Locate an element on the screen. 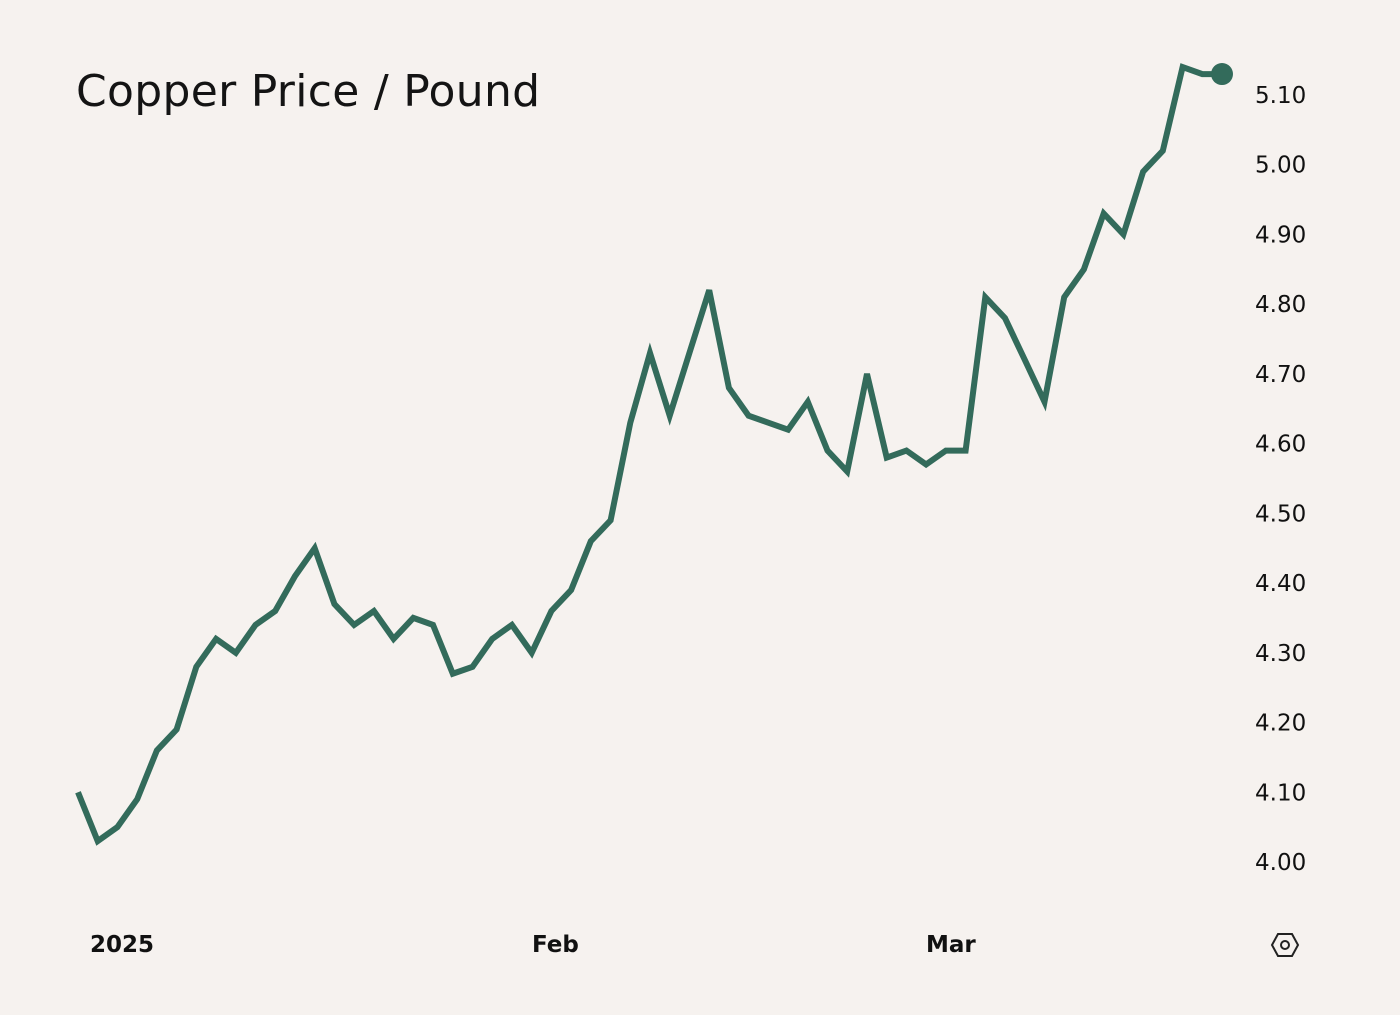 The image size is (1400, 1015). y-tick-label: 4.70 is located at coordinates (1280, 375).